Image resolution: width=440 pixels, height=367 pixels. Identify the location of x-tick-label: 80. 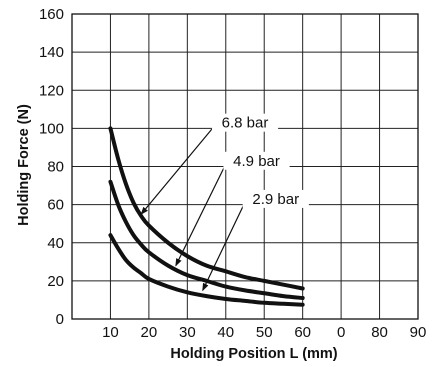
(379, 332).